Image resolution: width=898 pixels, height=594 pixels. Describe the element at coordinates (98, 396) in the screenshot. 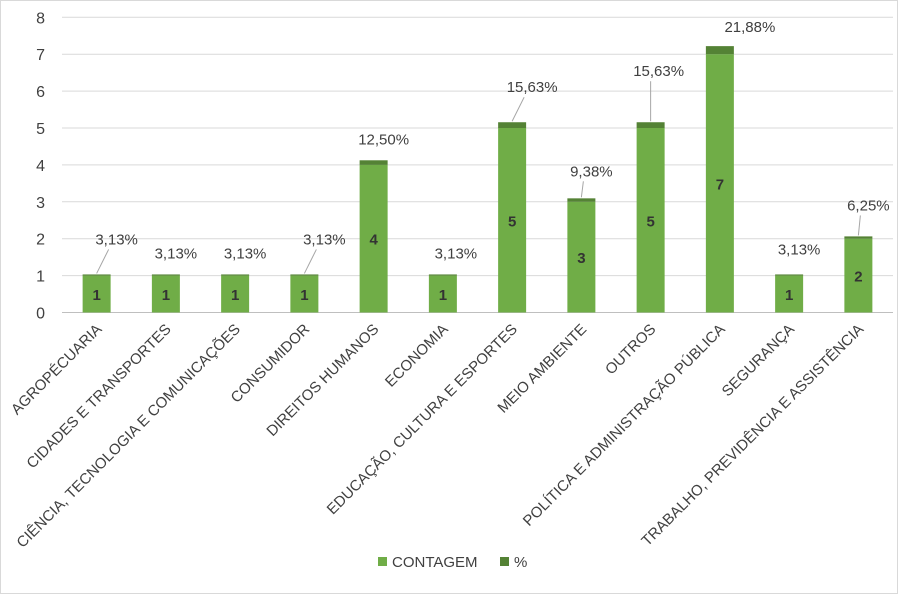

I see `x-tick-label: CIDADES E TRANSPORTES` at that location.